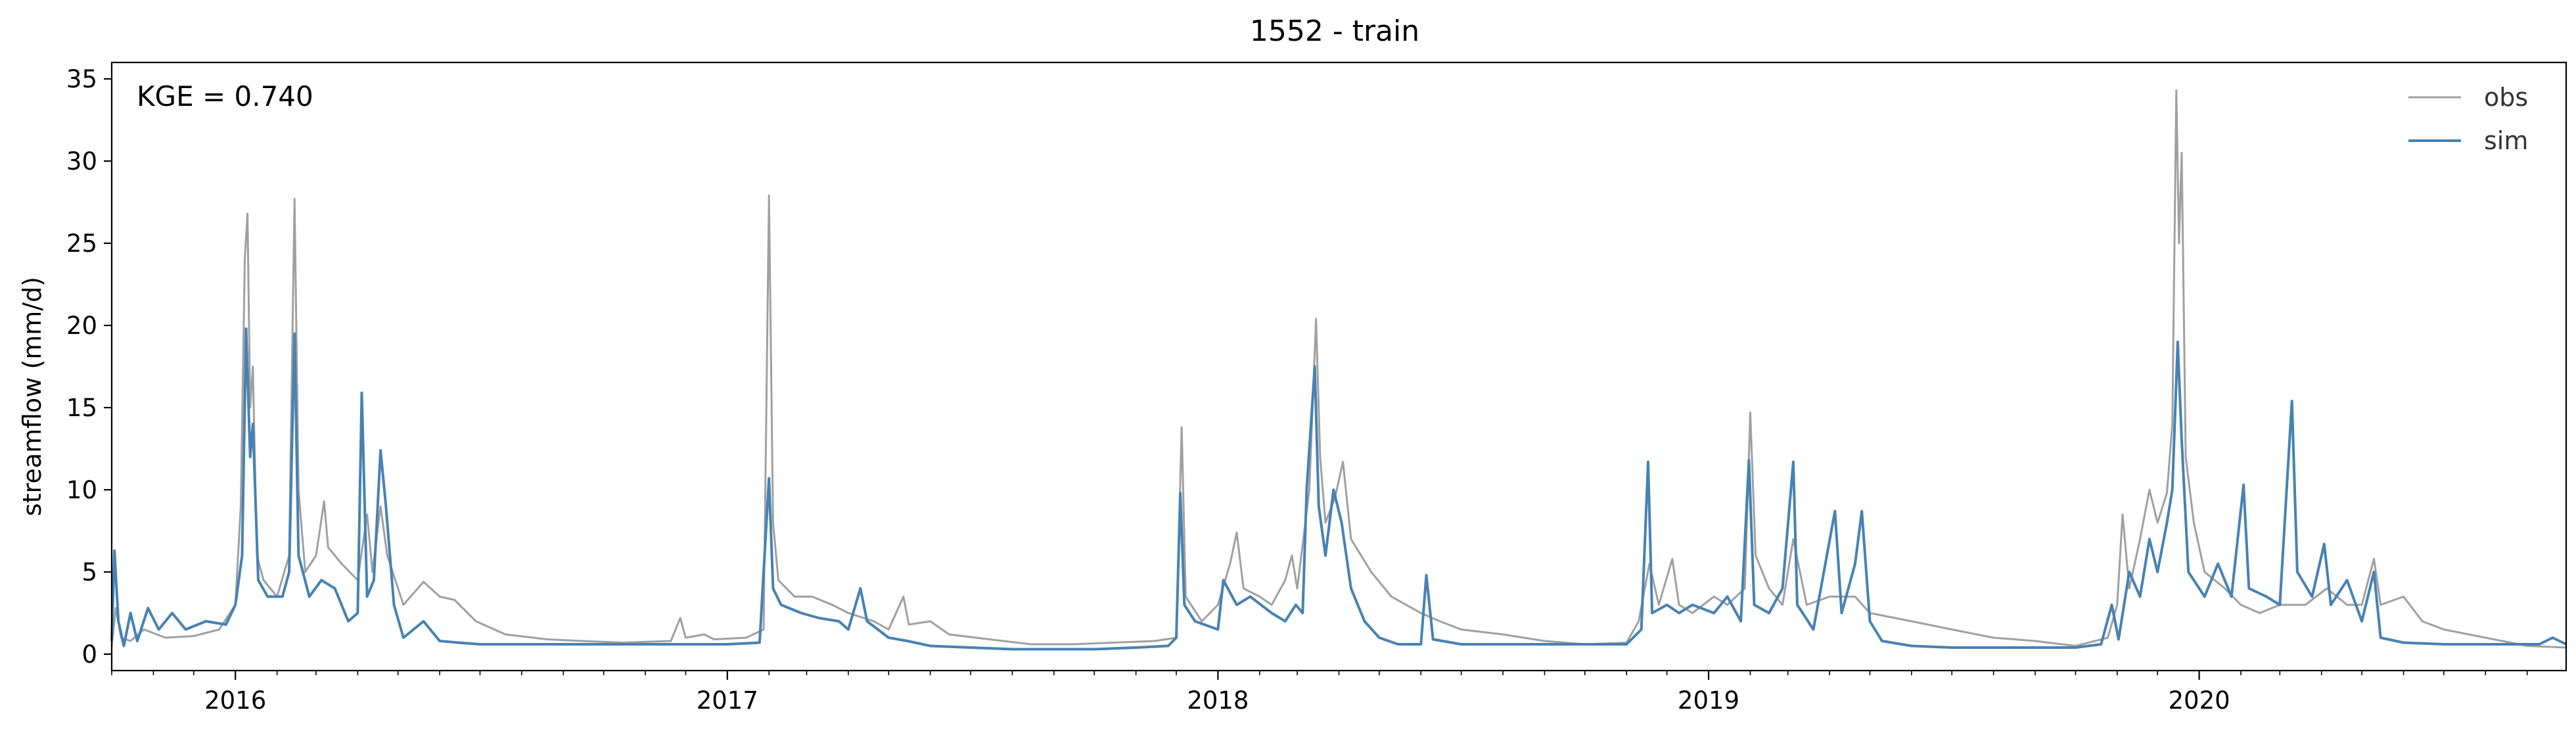  I want to click on chart-title: 1552 - train, so click(1334, 31).